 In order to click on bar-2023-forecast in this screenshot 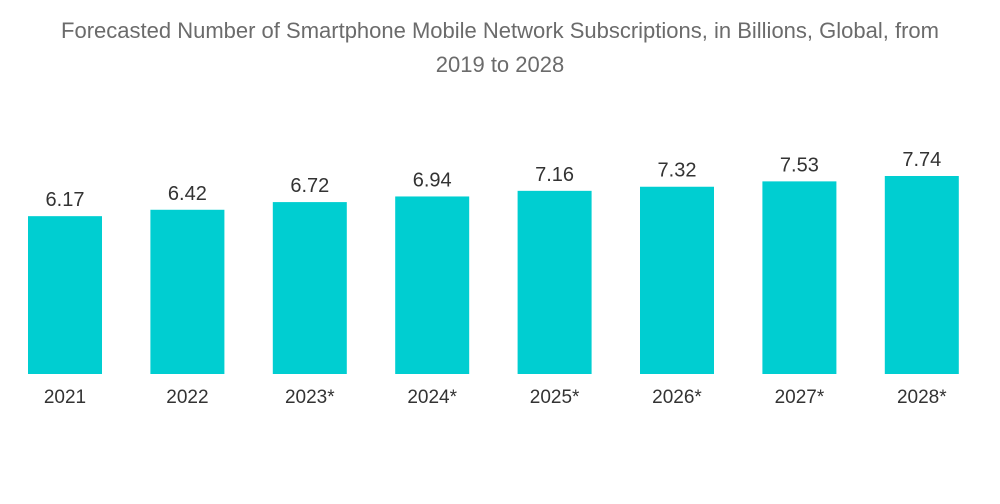, I will do `click(309, 288)`.